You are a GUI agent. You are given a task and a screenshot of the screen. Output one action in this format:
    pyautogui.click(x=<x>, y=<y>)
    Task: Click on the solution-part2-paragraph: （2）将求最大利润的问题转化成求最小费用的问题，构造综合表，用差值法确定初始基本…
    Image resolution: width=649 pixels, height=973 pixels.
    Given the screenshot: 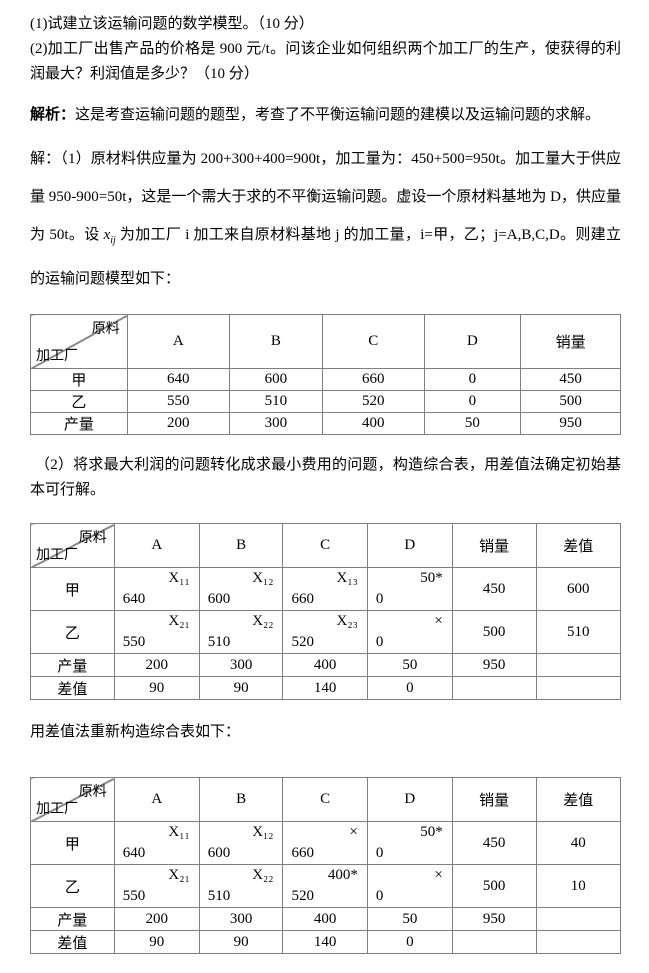 What is the action you would take?
    pyautogui.click(x=325, y=477)
    